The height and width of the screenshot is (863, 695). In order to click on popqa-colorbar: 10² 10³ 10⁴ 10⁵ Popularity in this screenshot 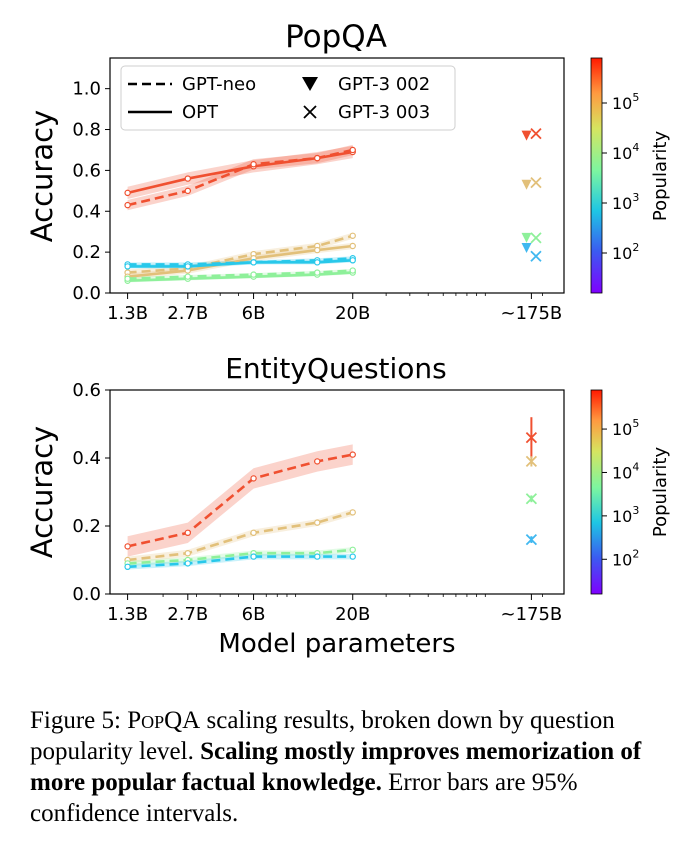, I will do `click(630, 175)`.